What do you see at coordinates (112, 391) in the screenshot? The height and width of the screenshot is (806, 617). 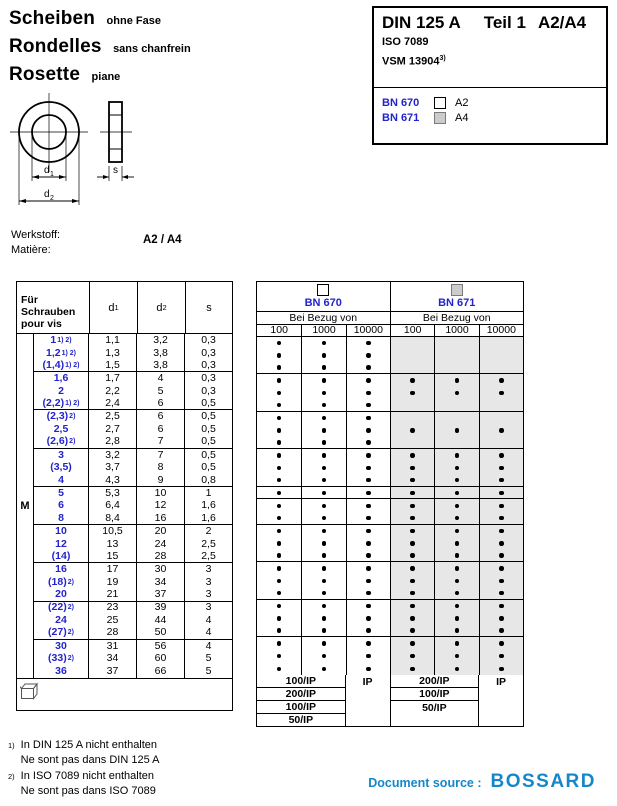 I see `d1-value-cell: 2,2` at bounding box center [112, 391].